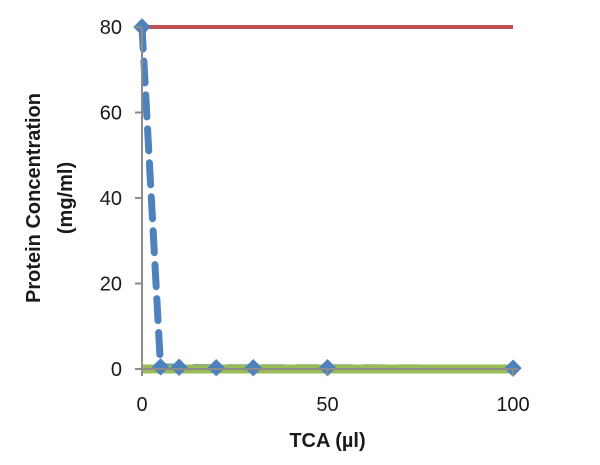 The height and width of the screenshot is (465, 600). What do you see at coordinates (327, 405) in the screenshot?
I see `x-tick-label: 50` at bounding box center [327, 405].